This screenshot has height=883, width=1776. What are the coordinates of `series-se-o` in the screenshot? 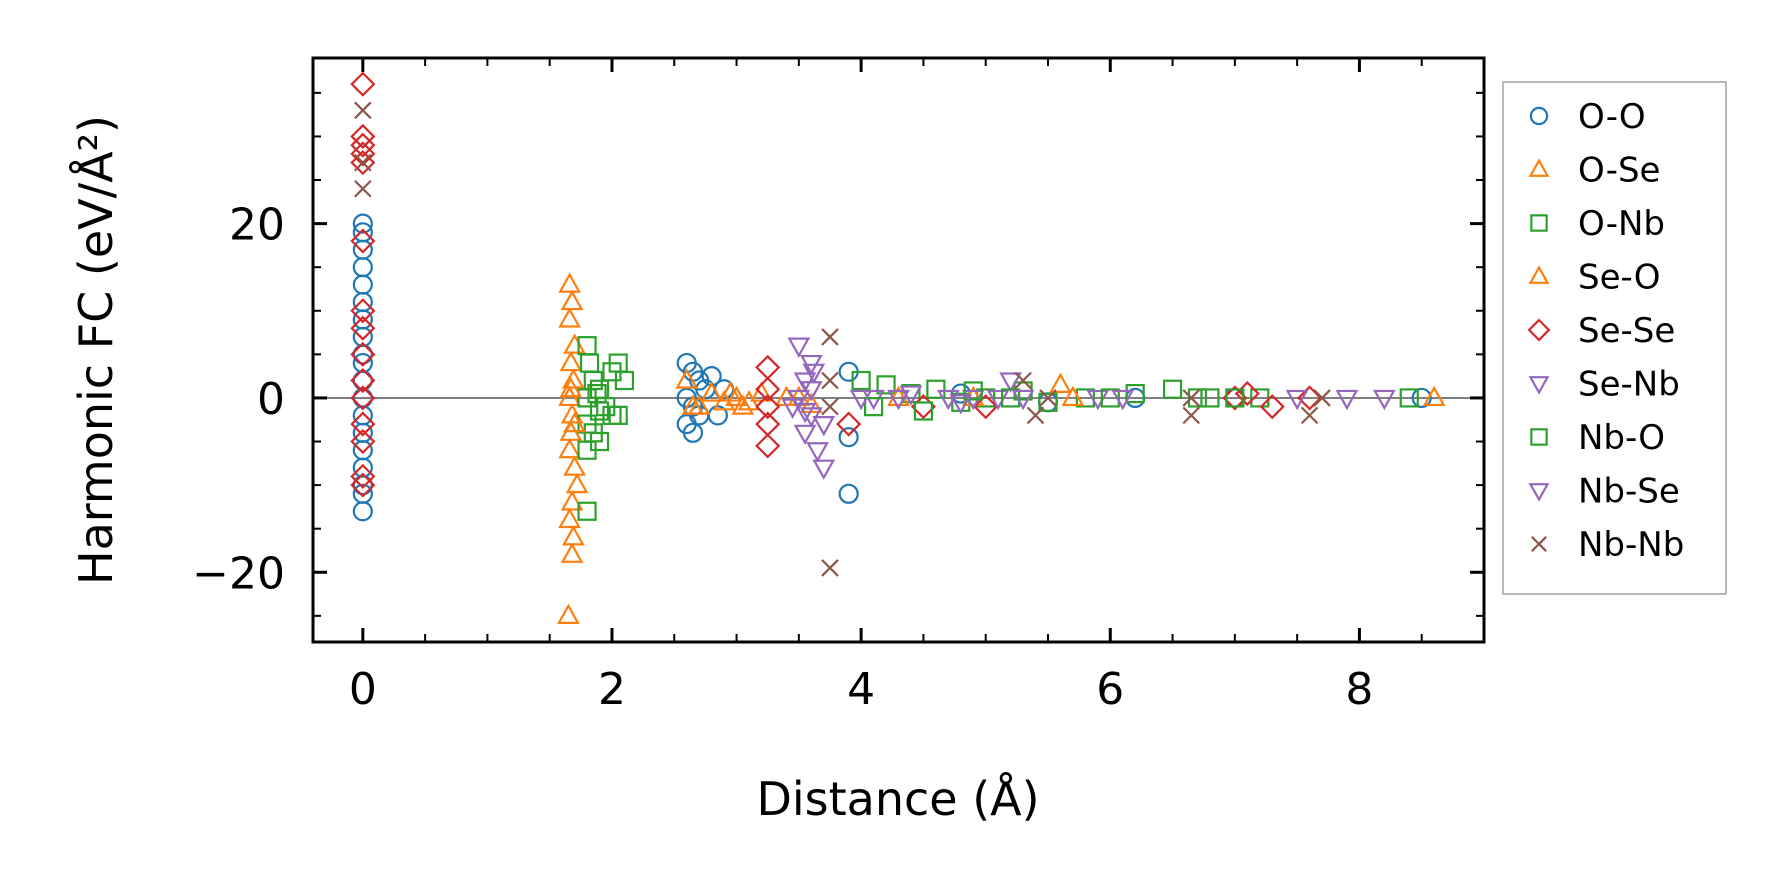 It's located at (822, 404).